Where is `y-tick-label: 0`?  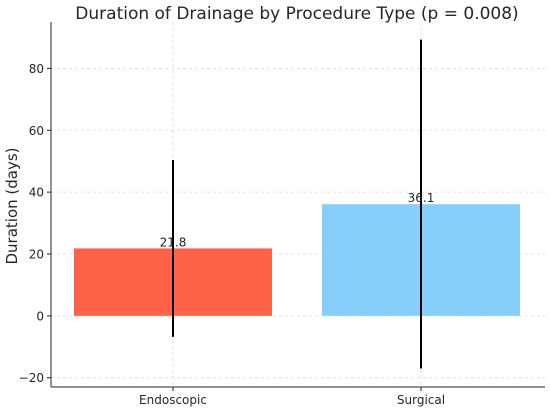 y-tick-label: 0 is located at coordinates (40, 316).